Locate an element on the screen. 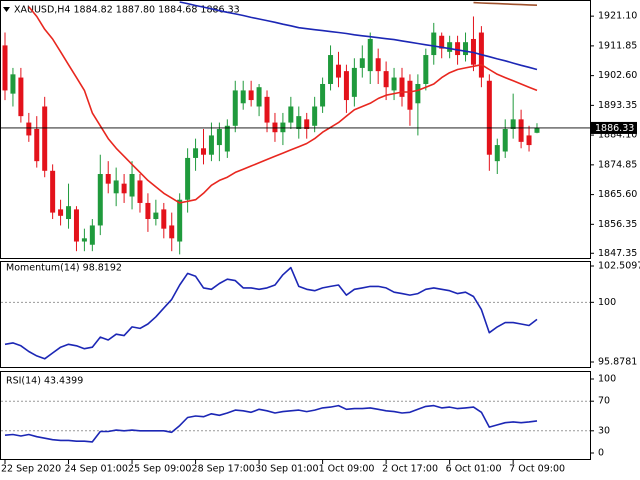  x-tick-label: 24 Sep 01:00 is located at coordinates (96, 469).